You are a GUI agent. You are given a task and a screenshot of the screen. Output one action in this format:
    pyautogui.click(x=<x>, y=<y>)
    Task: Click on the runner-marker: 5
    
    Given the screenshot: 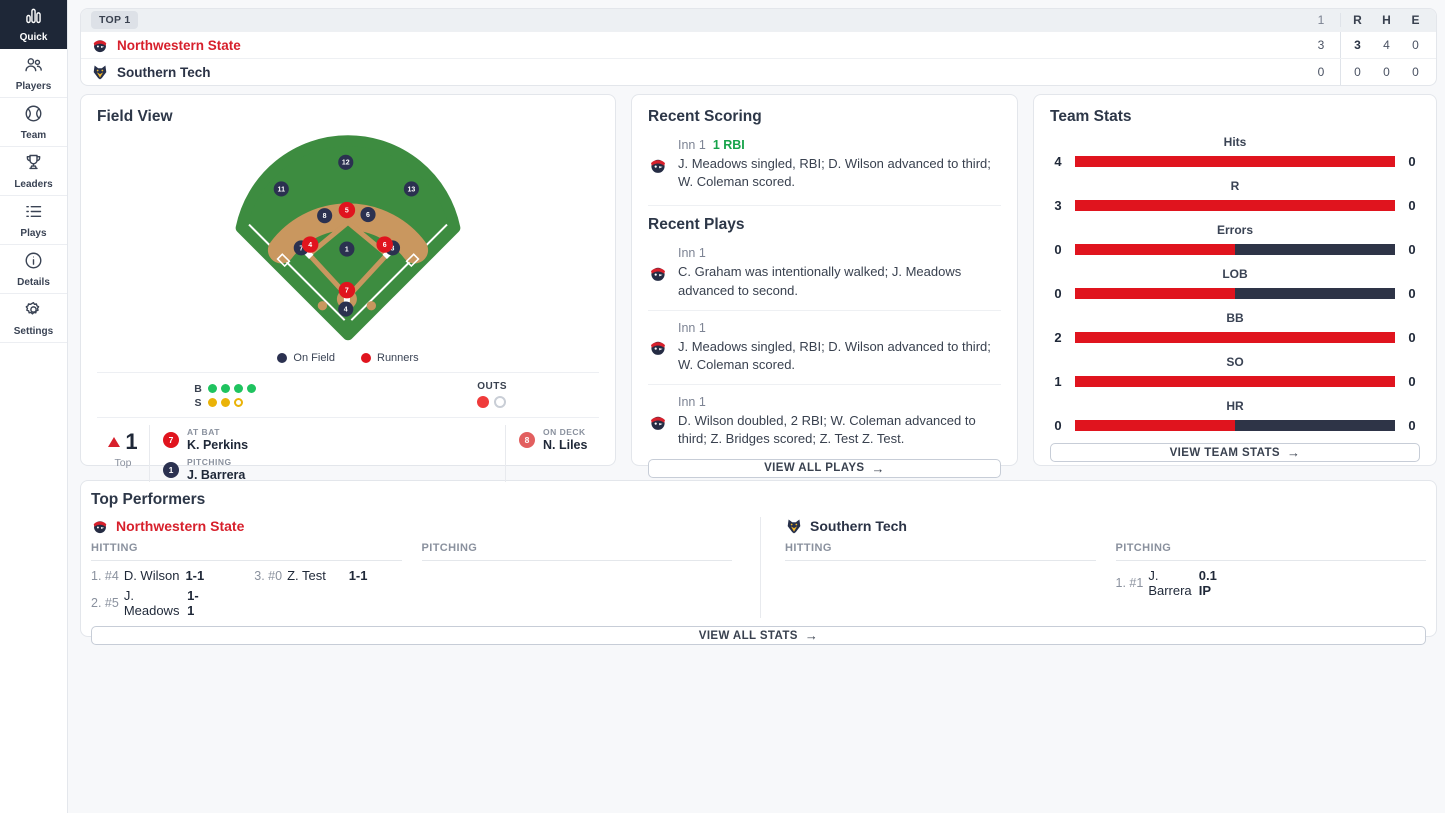 What is the action you would take?
    pyautogui.click(x=347, y=210)
    